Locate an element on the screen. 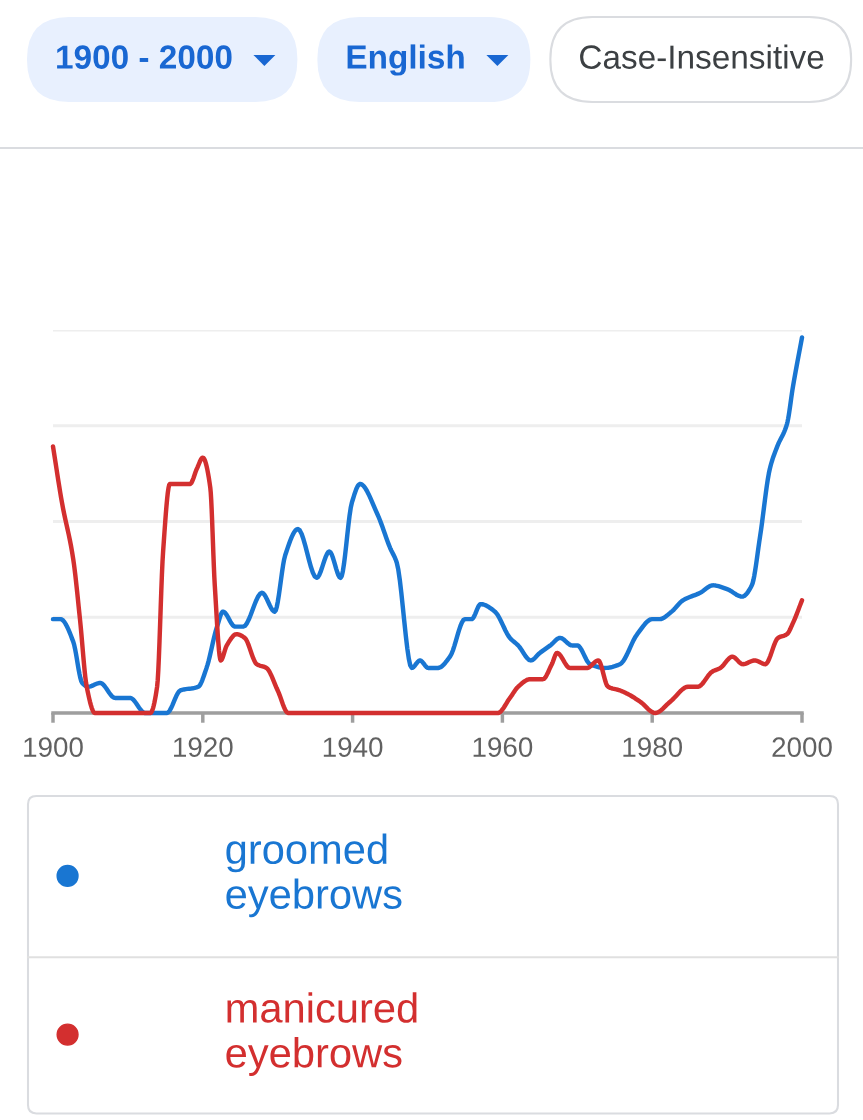 The height and width of the screenshot is (1120, 863). text: 1900 - 2000 is located at coordinates (144, 57).